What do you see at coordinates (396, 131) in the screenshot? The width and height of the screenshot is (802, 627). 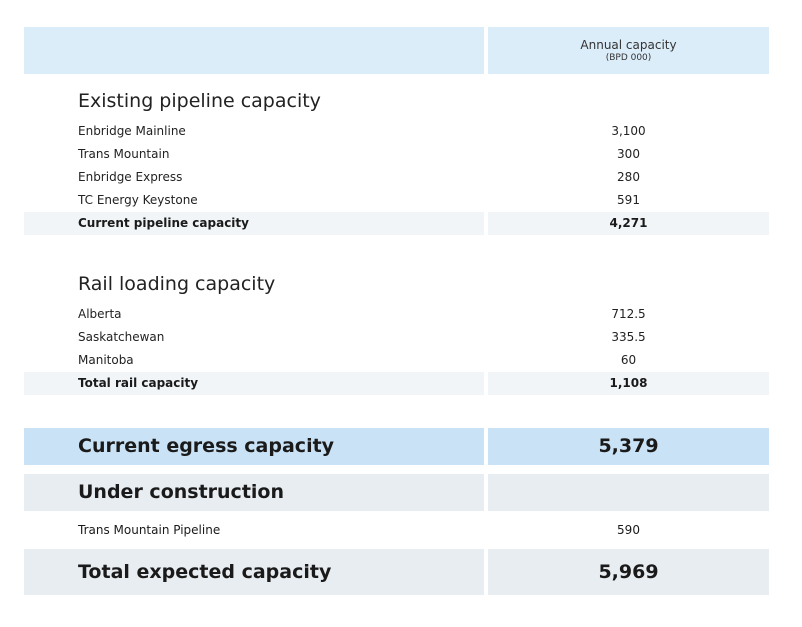 I see `table-row: Enbridge Mainline 3,100` at bounding box center [396, 131].